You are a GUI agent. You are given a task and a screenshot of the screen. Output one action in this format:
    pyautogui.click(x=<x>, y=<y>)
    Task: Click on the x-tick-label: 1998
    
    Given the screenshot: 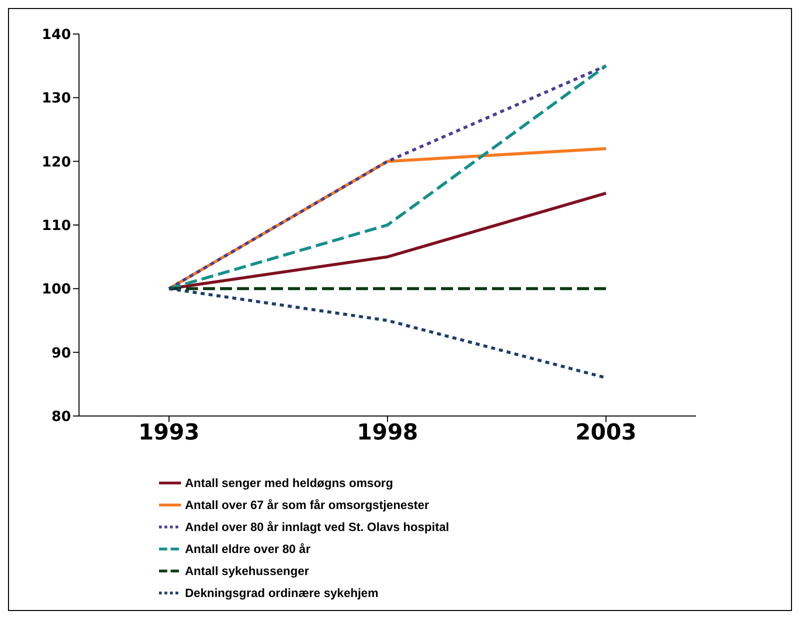 What is the action you would take?
    pyautogui.click(x=387, y=433)
    